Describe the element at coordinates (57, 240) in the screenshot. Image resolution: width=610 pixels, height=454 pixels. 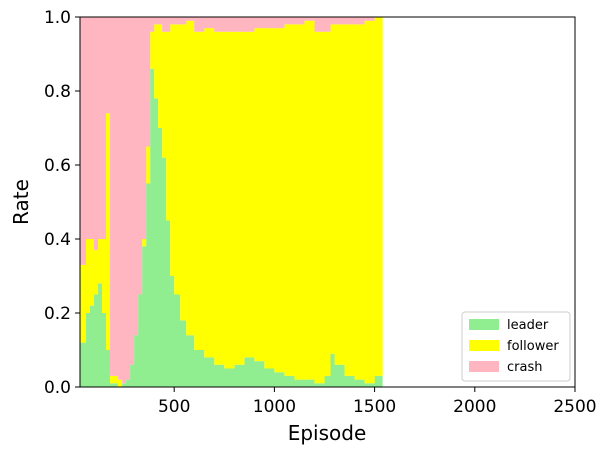
I see `y-tick-label: 0.4` at that location.